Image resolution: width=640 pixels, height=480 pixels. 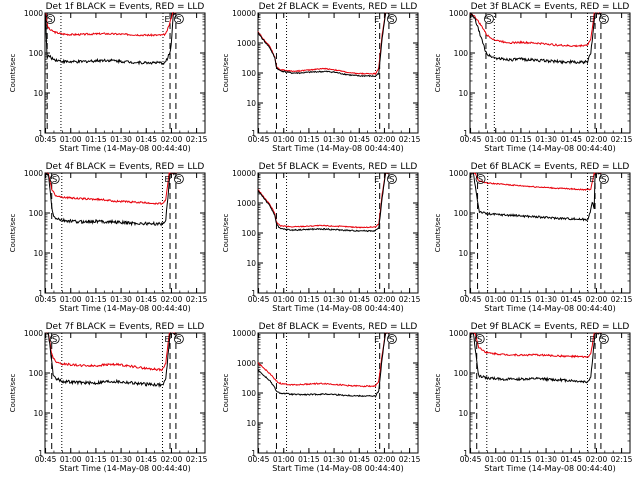 What do you see at coordinates (125, 7) in the screenshot?
I see `panel-title: Det 1f BLACK = Events, RED = LLD` at bounding box center [125, 7].